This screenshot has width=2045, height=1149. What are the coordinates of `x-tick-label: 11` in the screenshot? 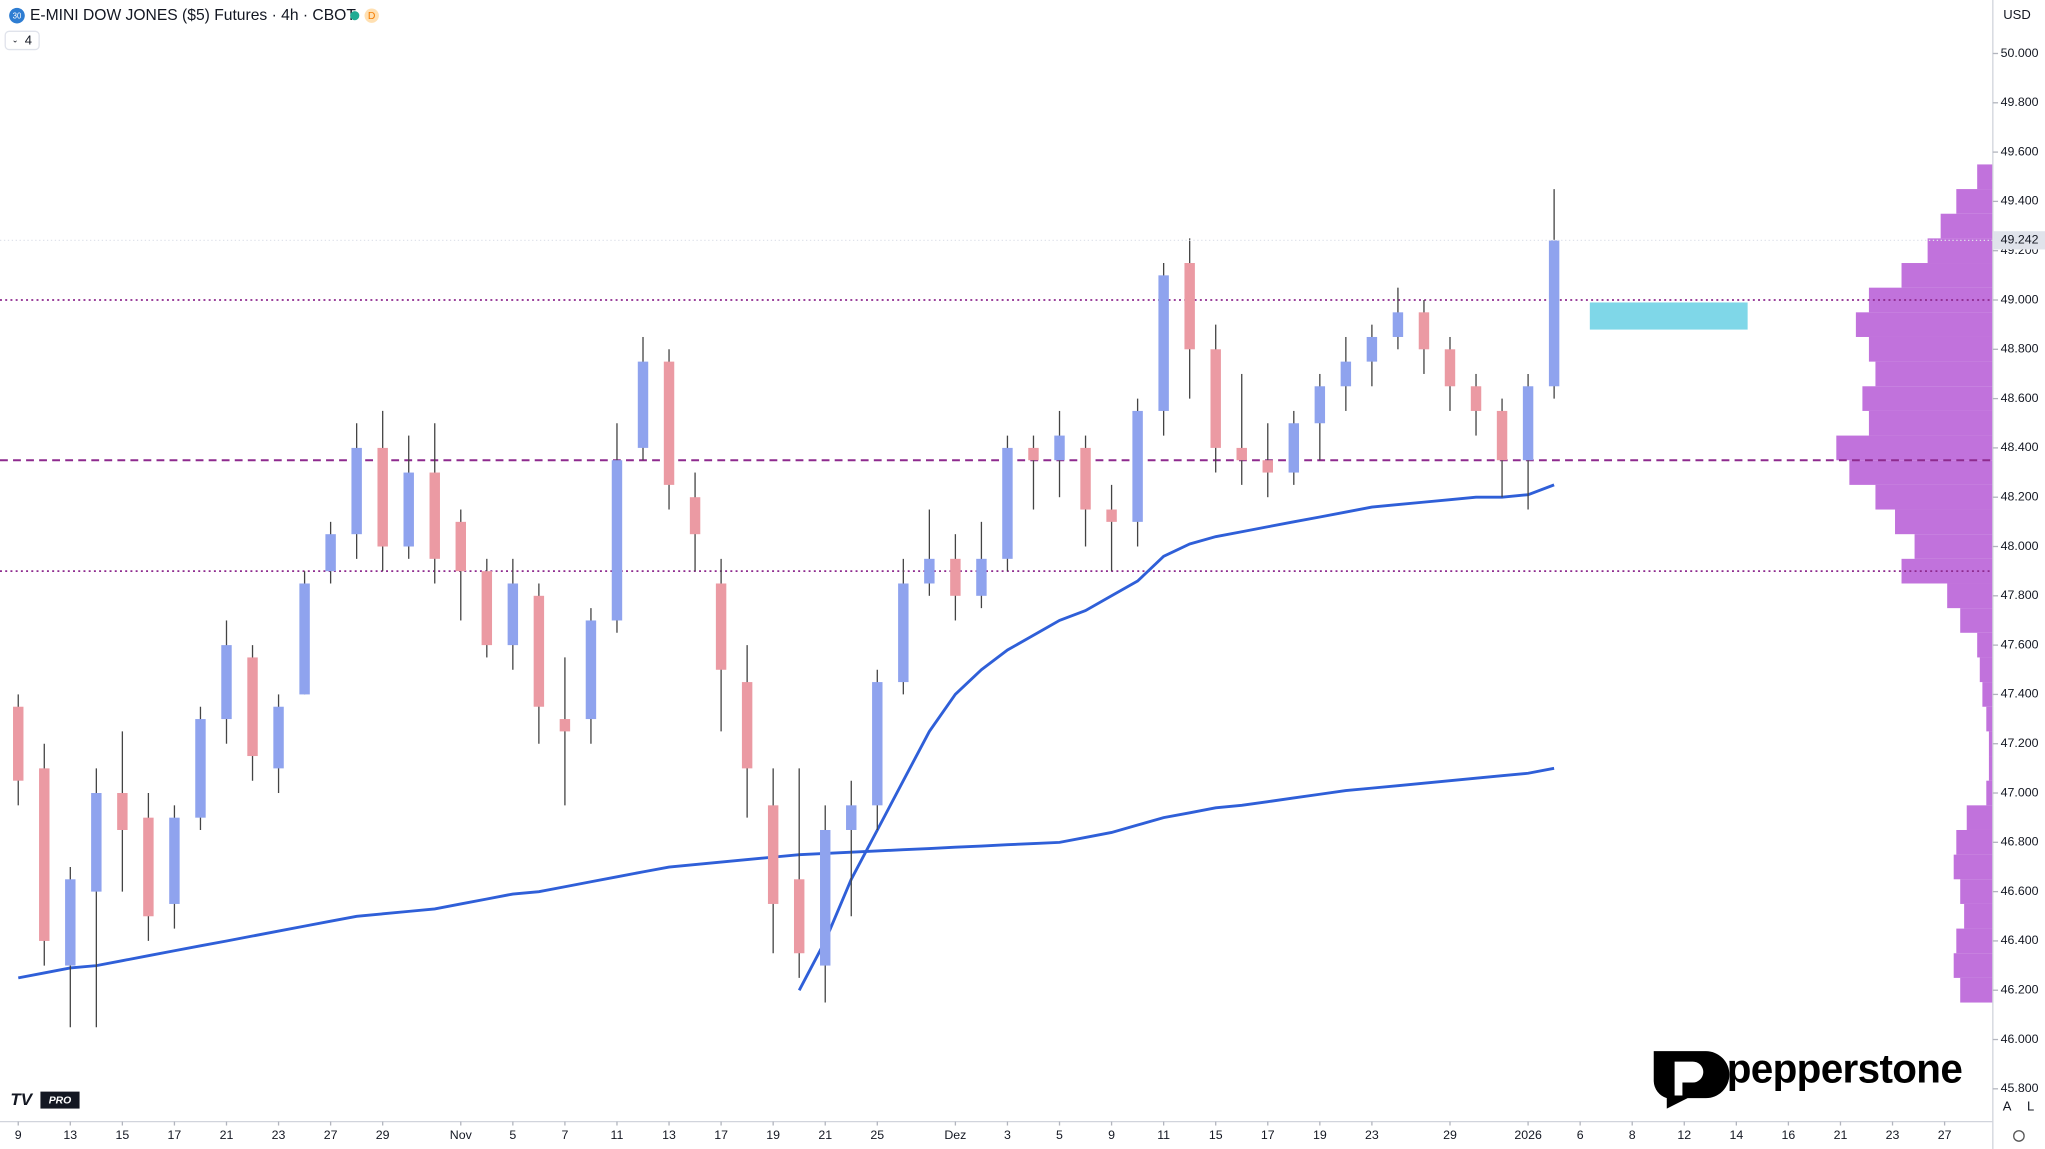 It's located at (617, 1135).